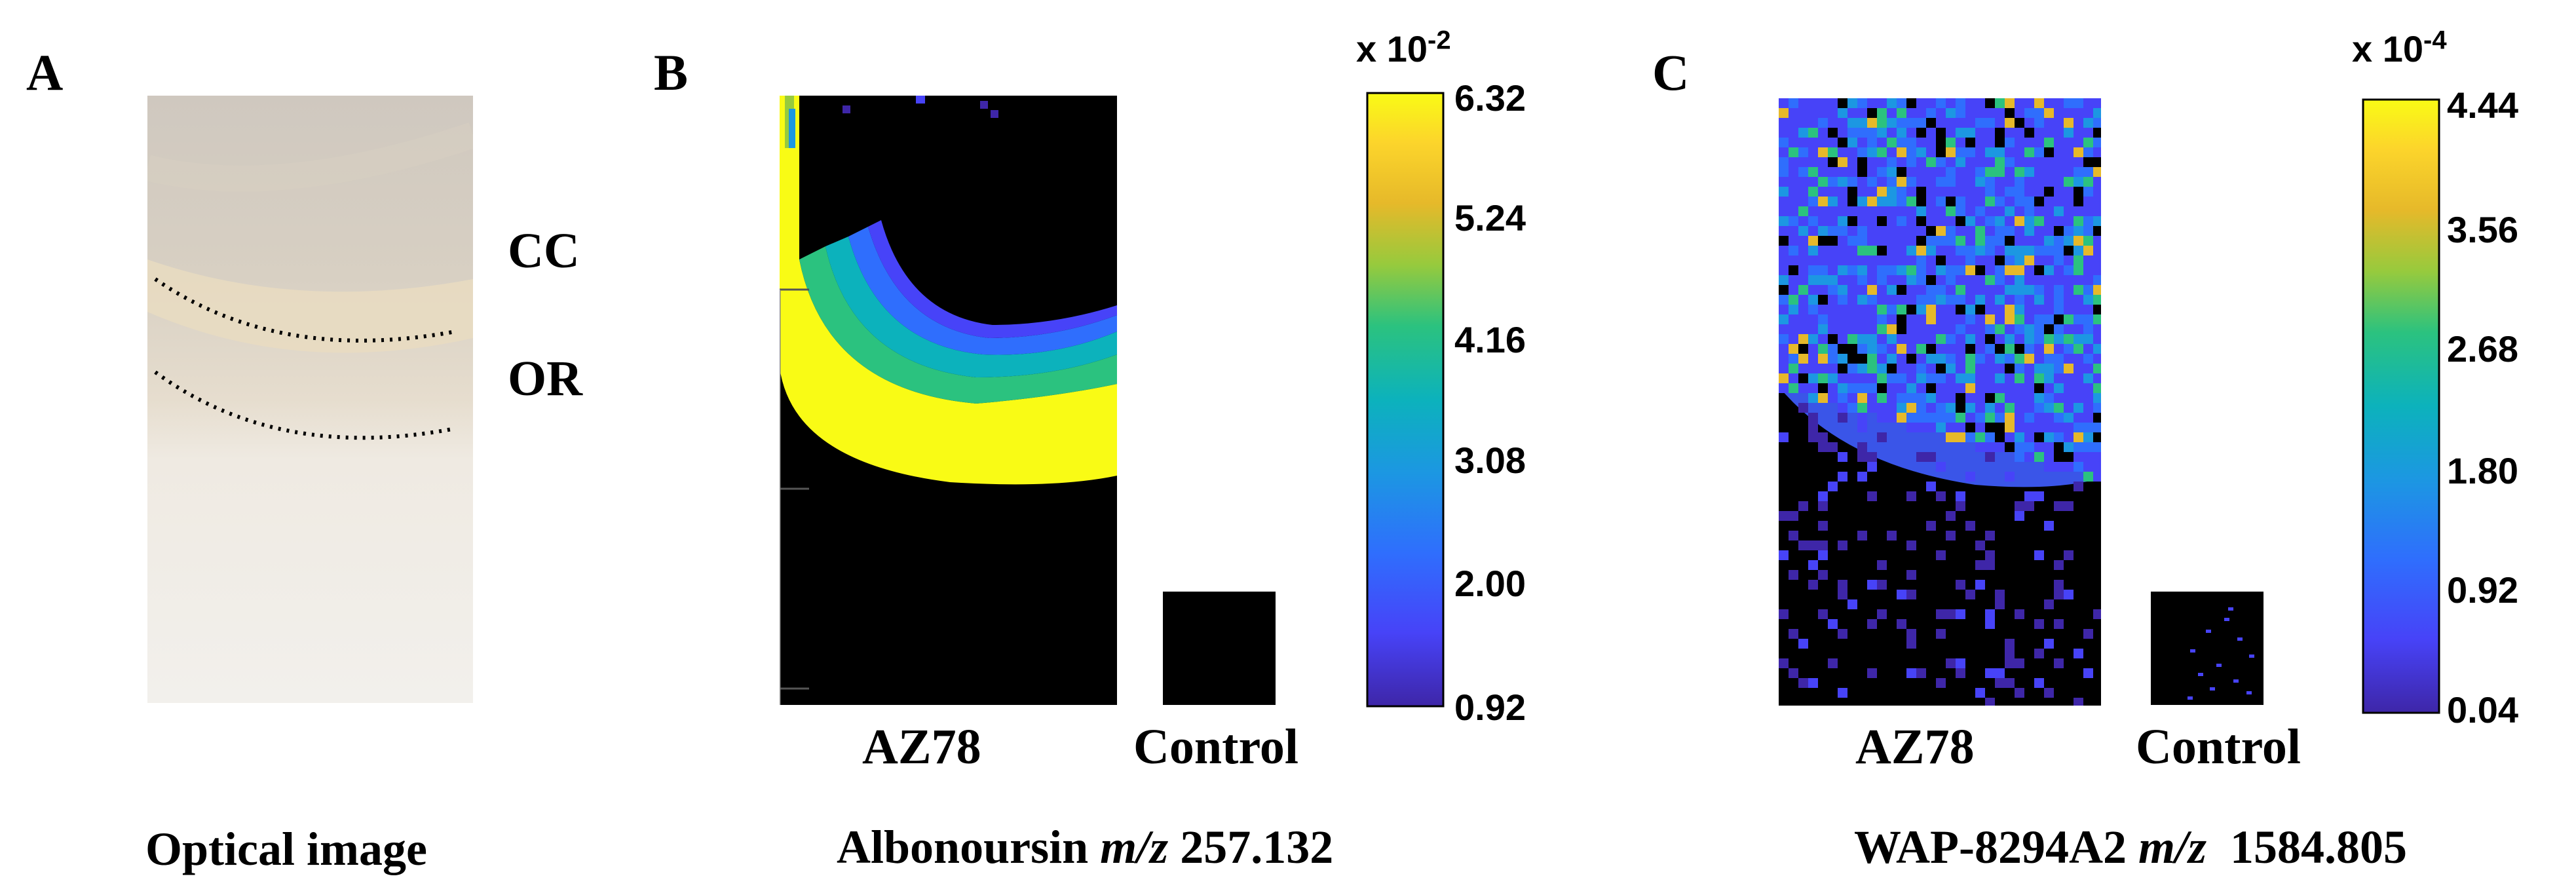  Describe the element at coordinates (45, 72) in the screenshot. I see `panel-a-letter: A` at that location.